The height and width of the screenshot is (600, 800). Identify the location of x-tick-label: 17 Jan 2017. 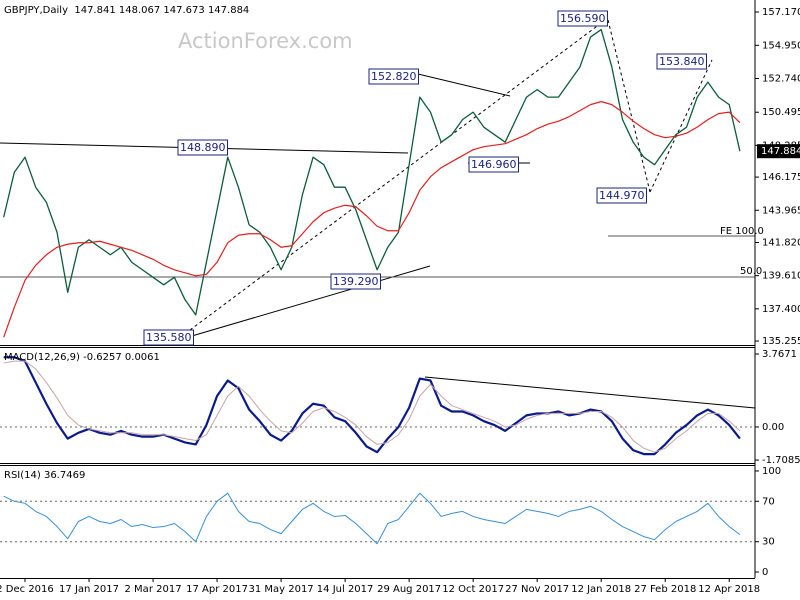
(89, 589).